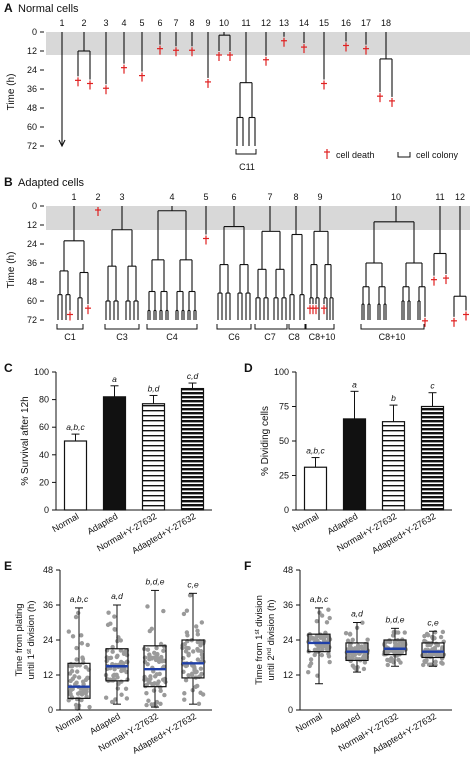 This screenshot has height=757, width=474. I want to click on panel-d-ylabel: % Dividing cells, so click(265, 441).